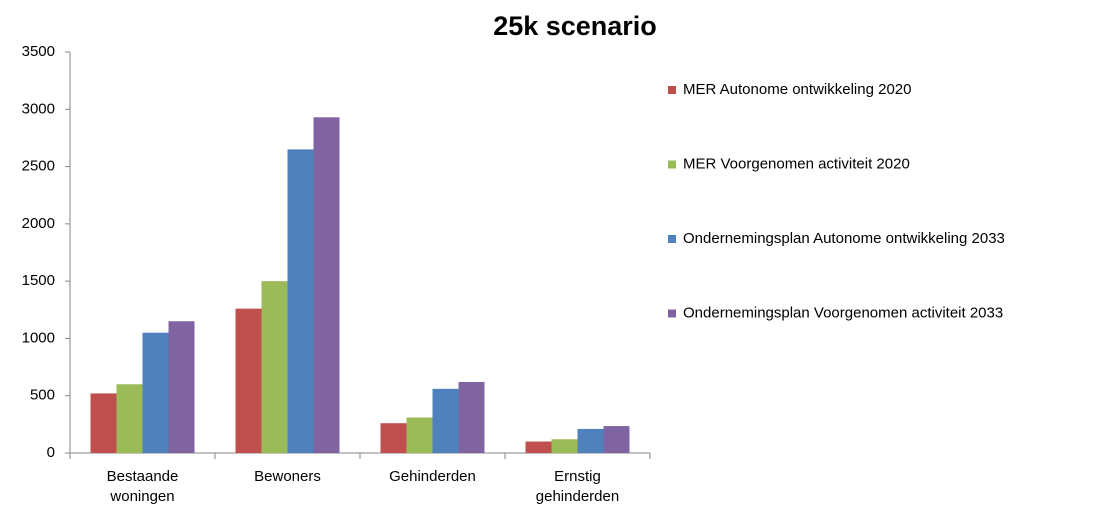  What do you see at coordinates (38, 108) in the screenshot?
I see `y-tick-label: 3000` at bounding box center [38, 108].